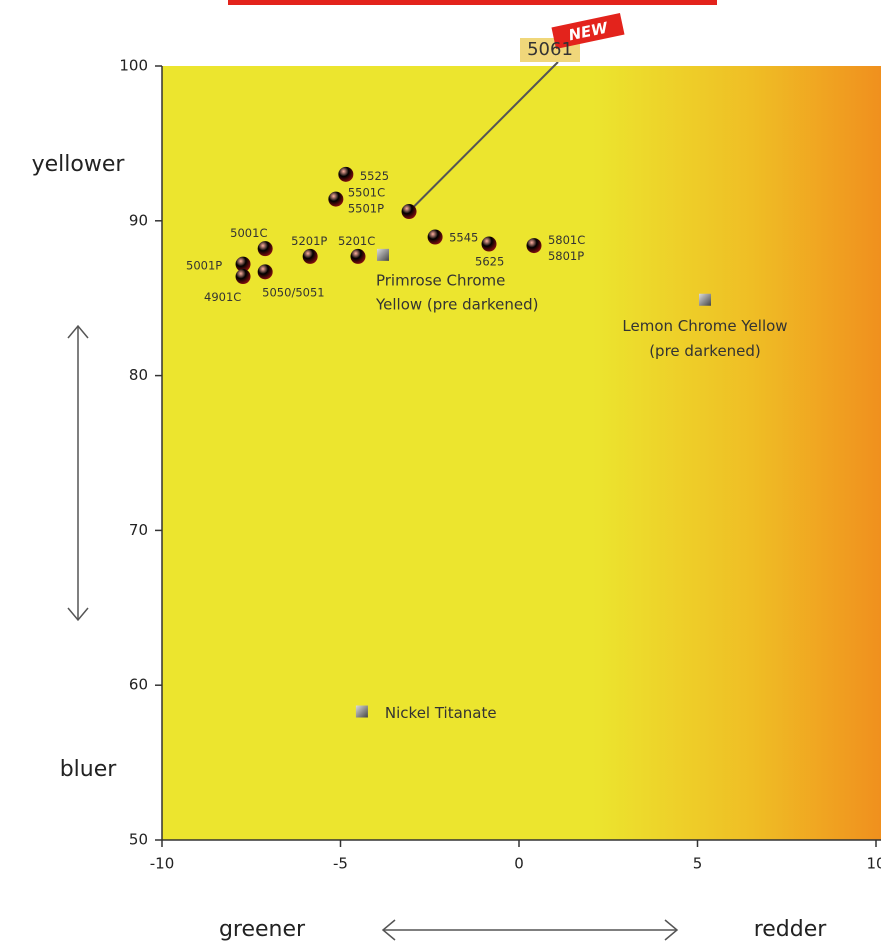 This screenshot has height=949, width=881. What do you see at coordinates (791, 929) in the screenshot?
I see `annotation: redder` at bounding box center [791, 929].